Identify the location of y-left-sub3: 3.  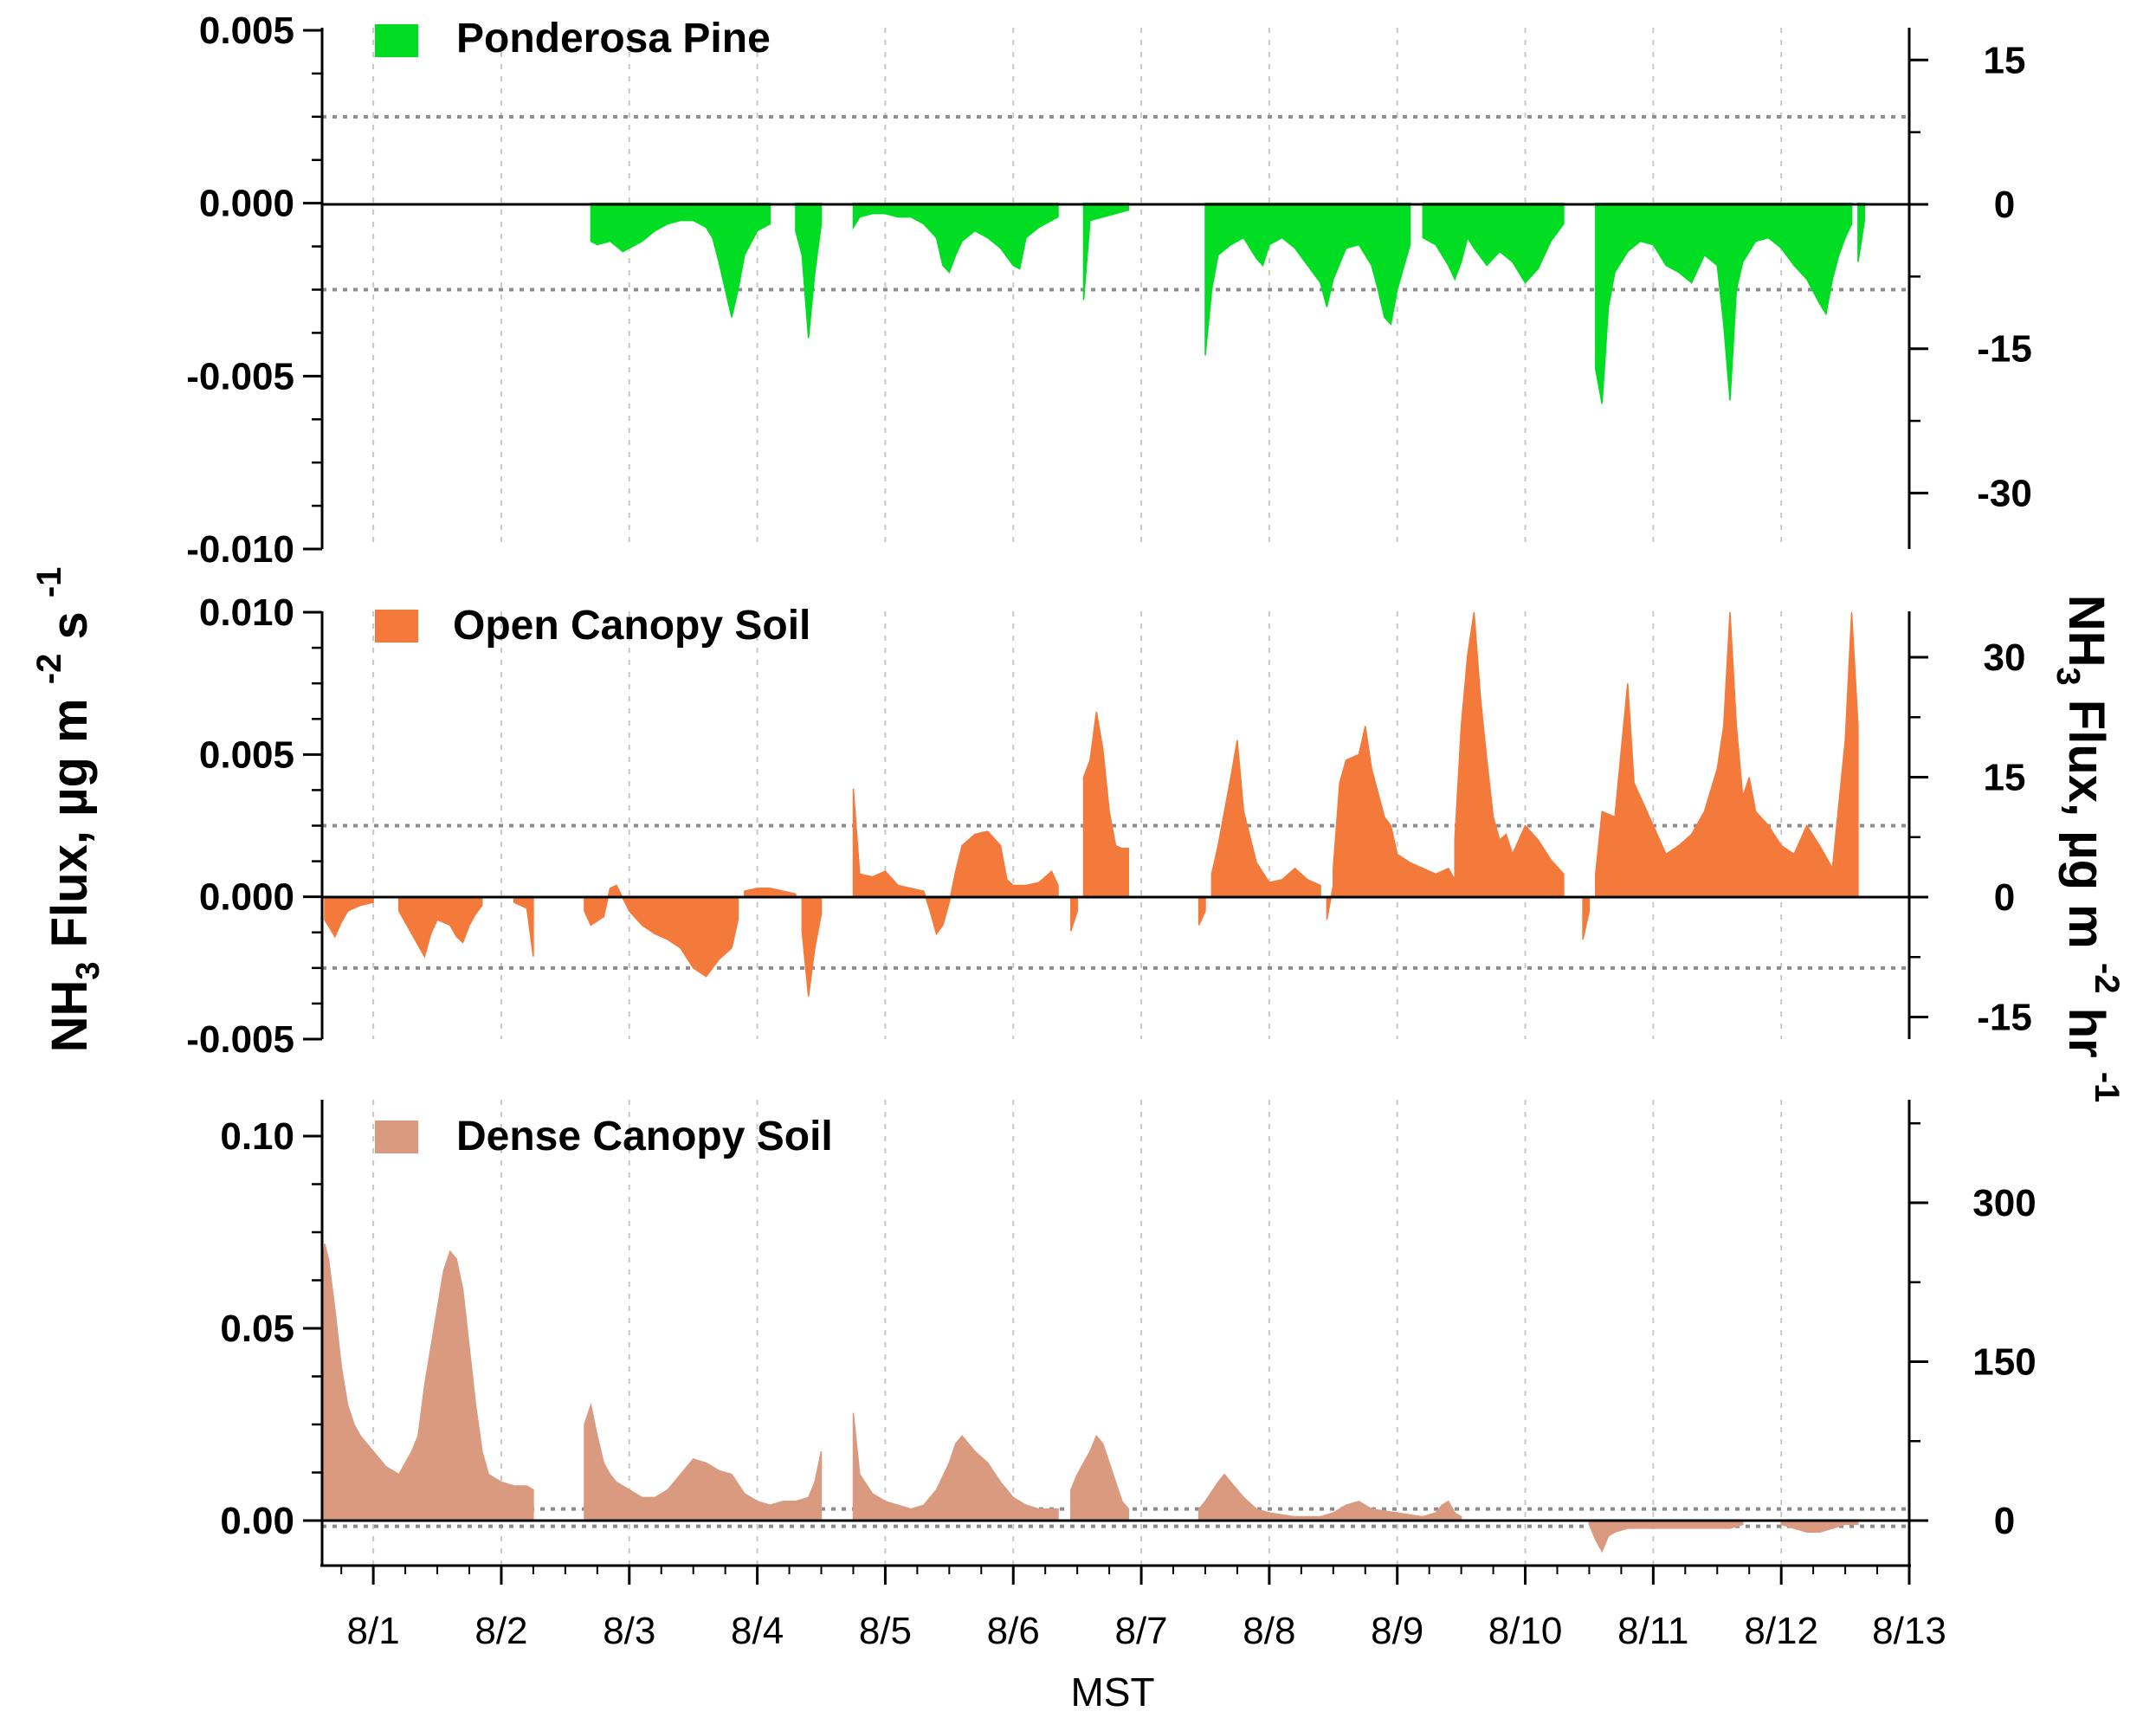
(88, 971).